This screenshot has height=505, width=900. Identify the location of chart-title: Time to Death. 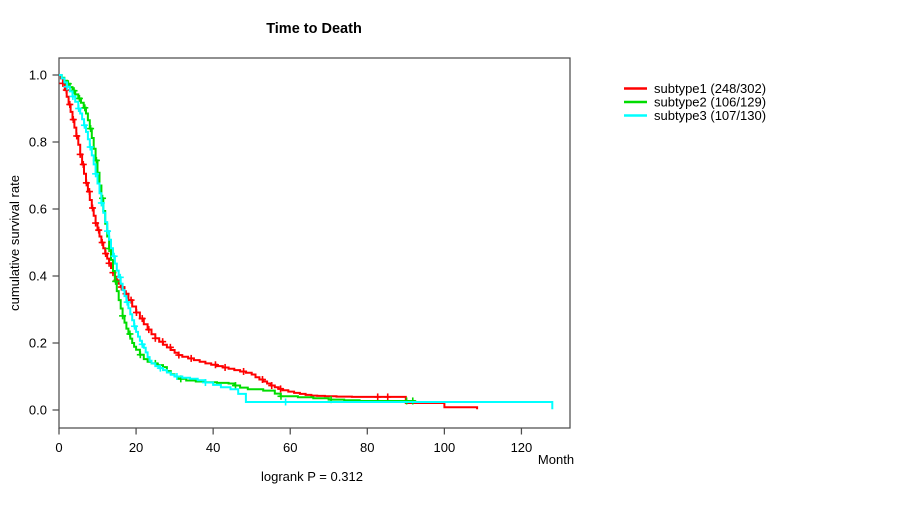
(314, 29).